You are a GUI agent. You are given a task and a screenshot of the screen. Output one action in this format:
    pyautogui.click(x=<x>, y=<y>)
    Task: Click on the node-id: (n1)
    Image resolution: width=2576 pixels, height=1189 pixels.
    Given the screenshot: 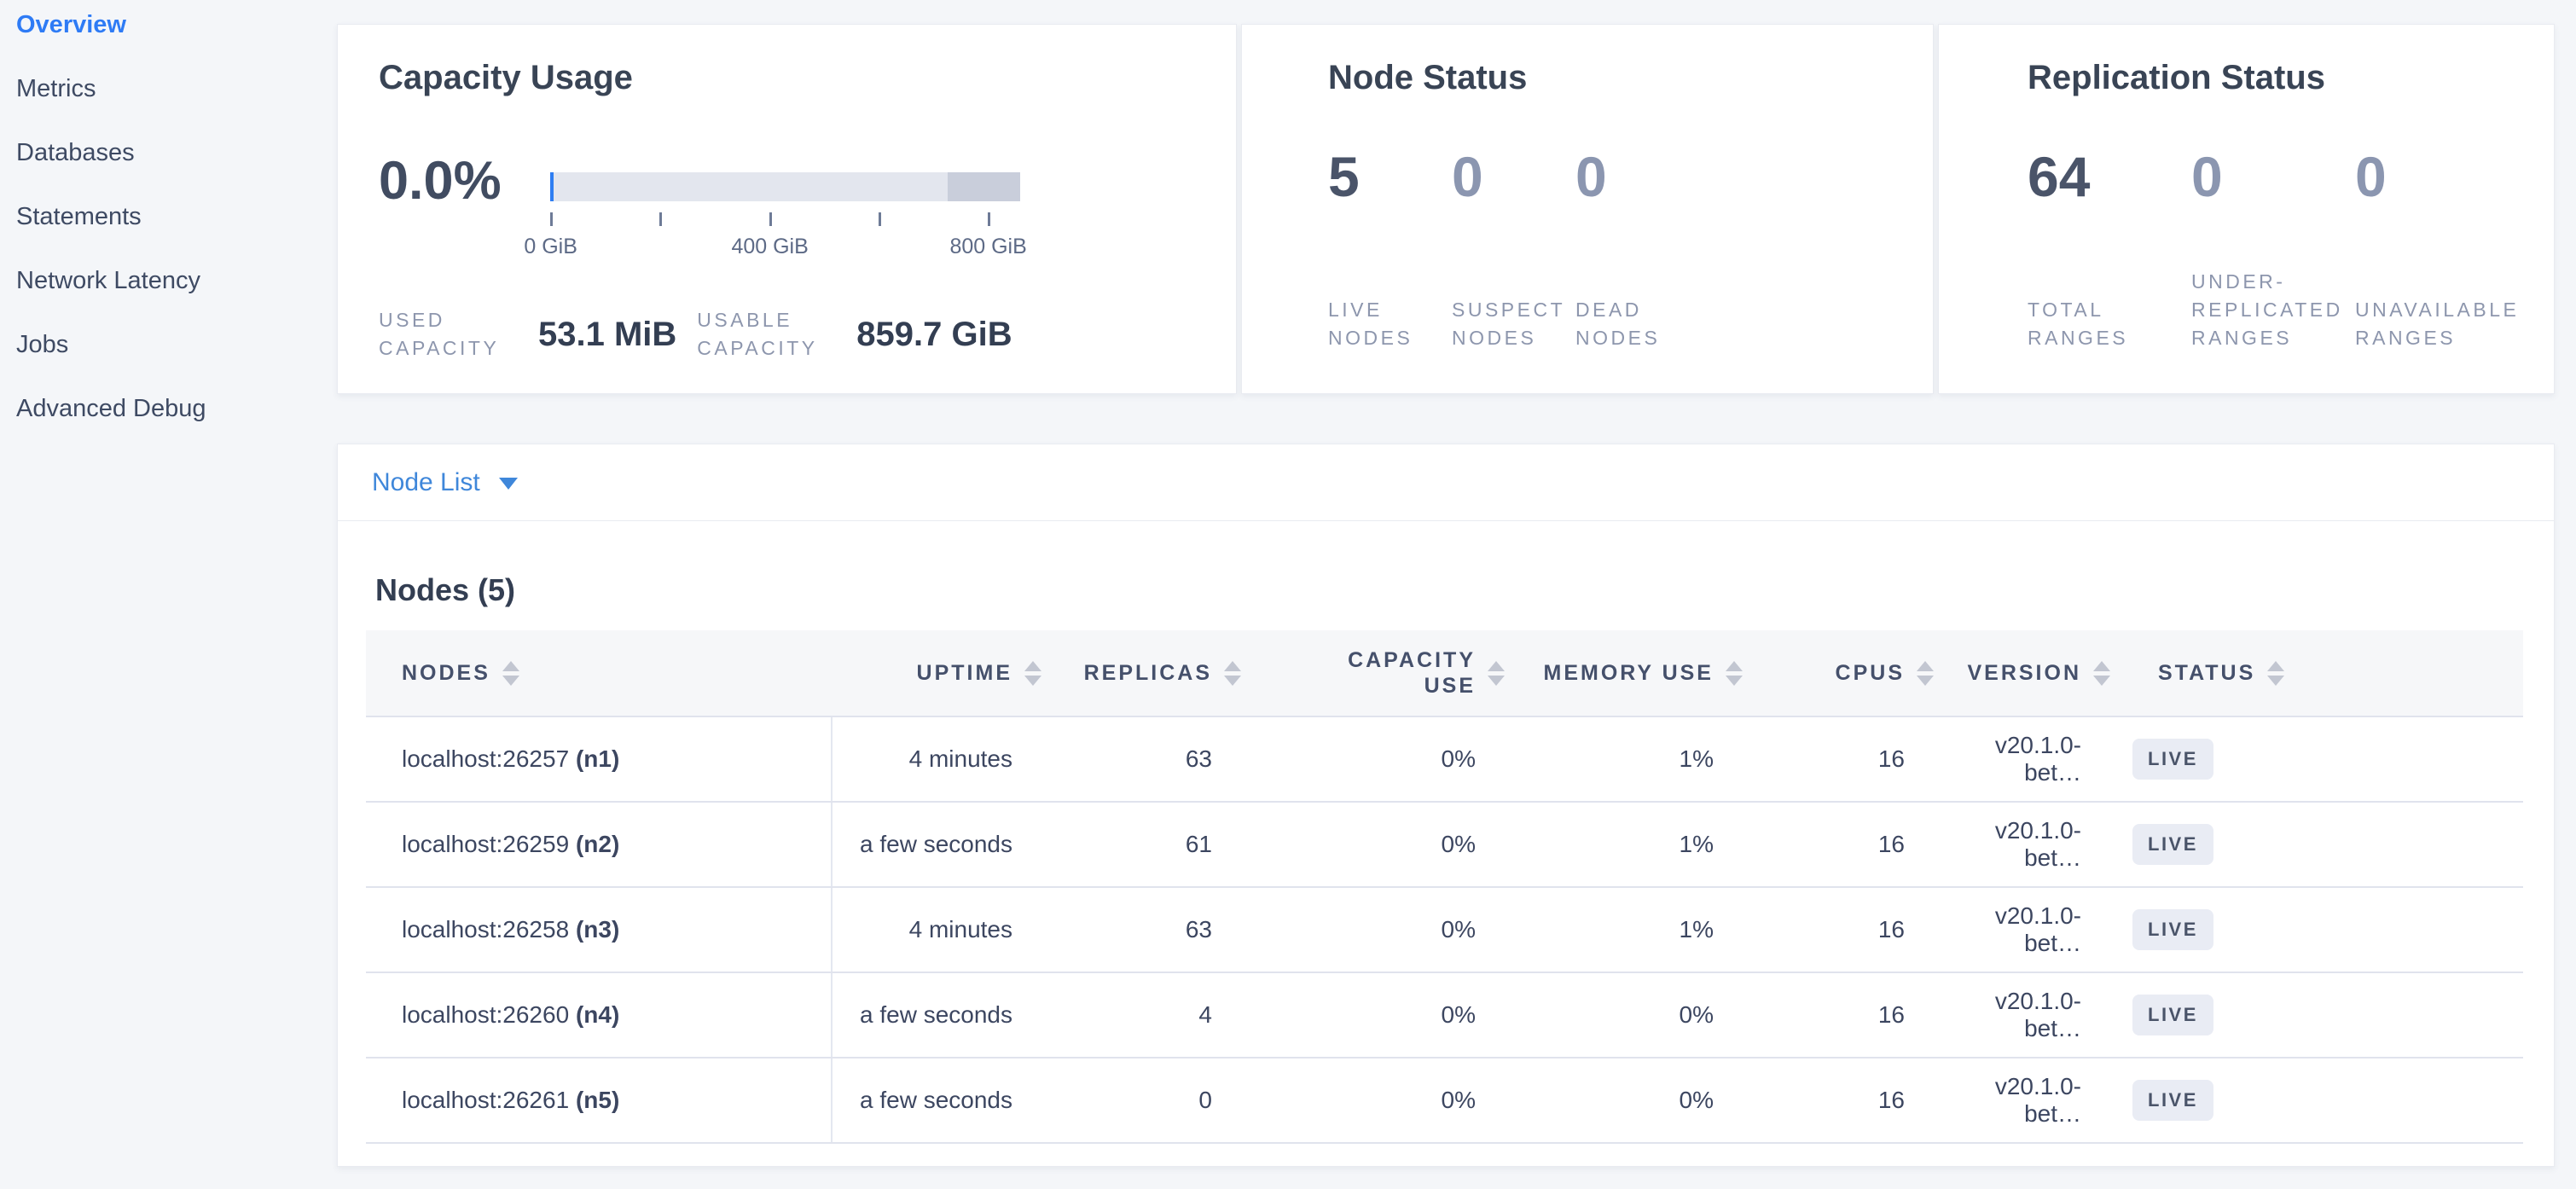 What is the action you would take?
    pyautogui.click(x=597, y=758)
    